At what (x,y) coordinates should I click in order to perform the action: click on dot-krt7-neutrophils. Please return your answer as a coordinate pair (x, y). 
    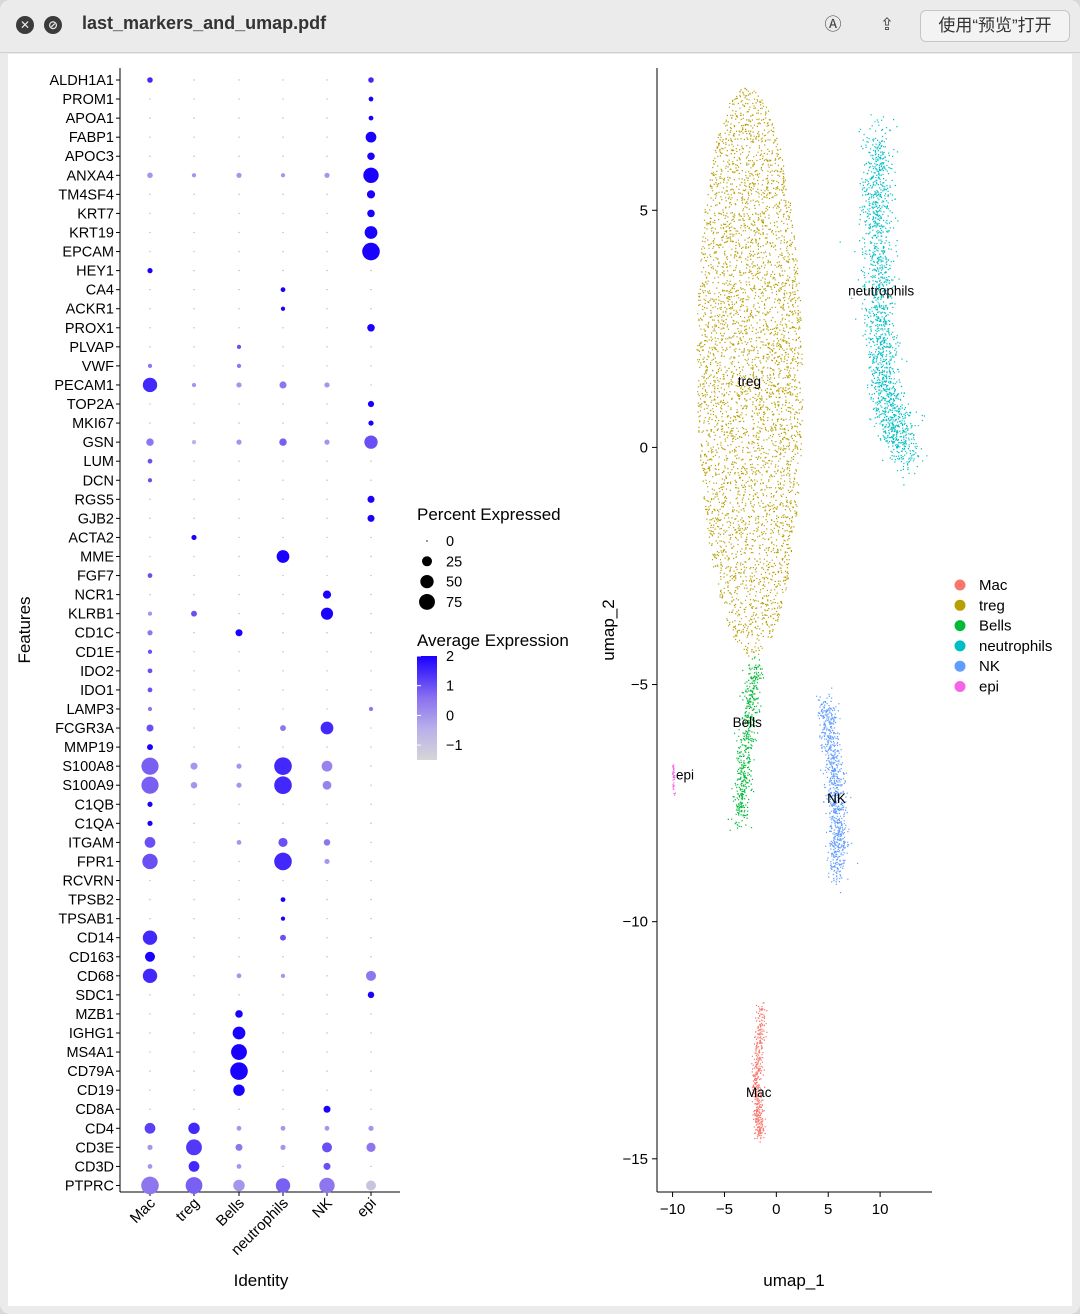
    Looking at the image, I should click on (283, 213).